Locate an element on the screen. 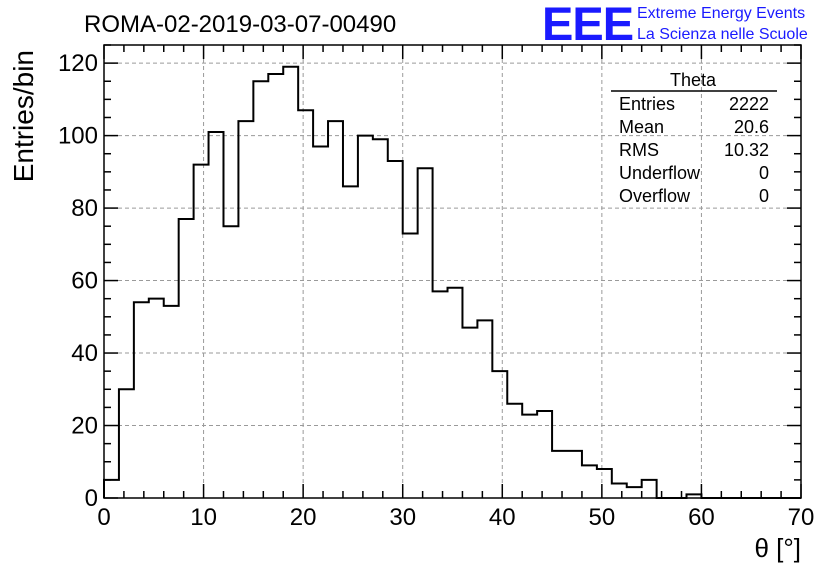 The height and width of the screenshot is (572, 836). y-tick-labels: 0 20 40 60 80 100 120 is located at coordinates (78, 281).